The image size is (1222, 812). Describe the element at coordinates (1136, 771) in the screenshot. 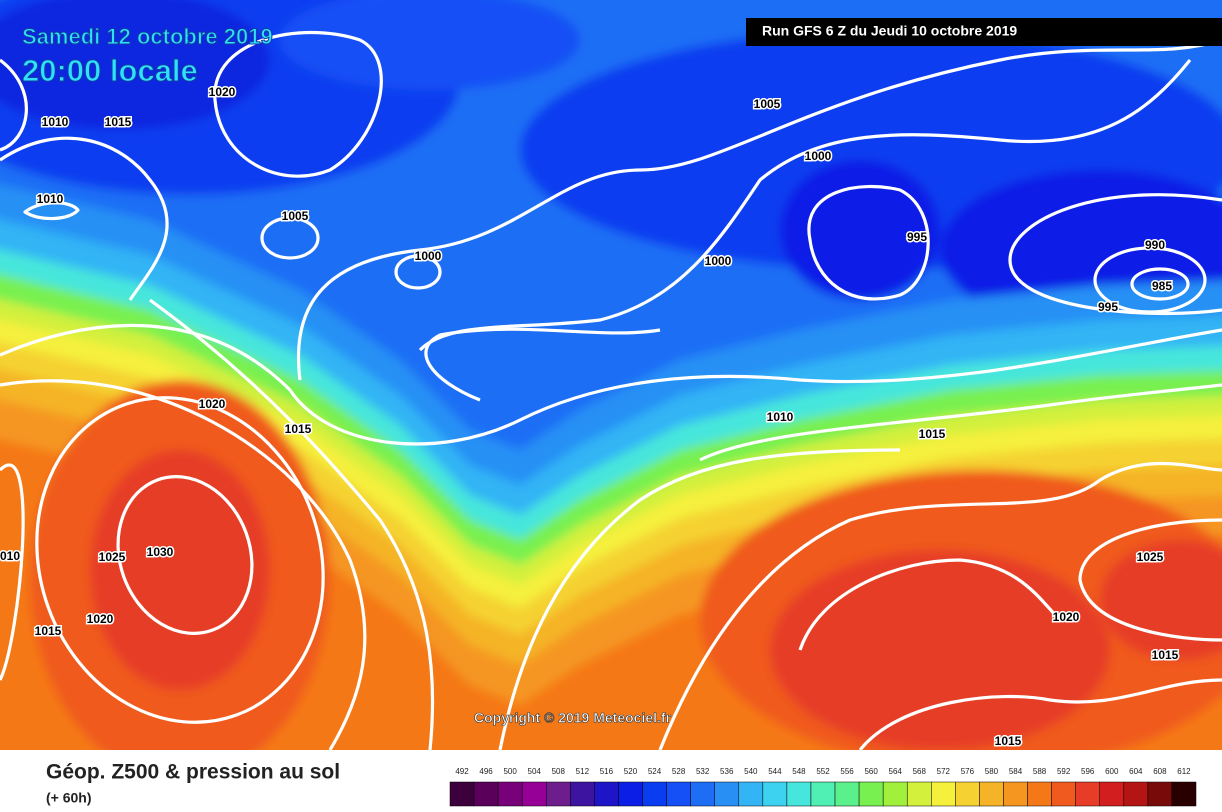

I see `legend-label: 604` at that location.